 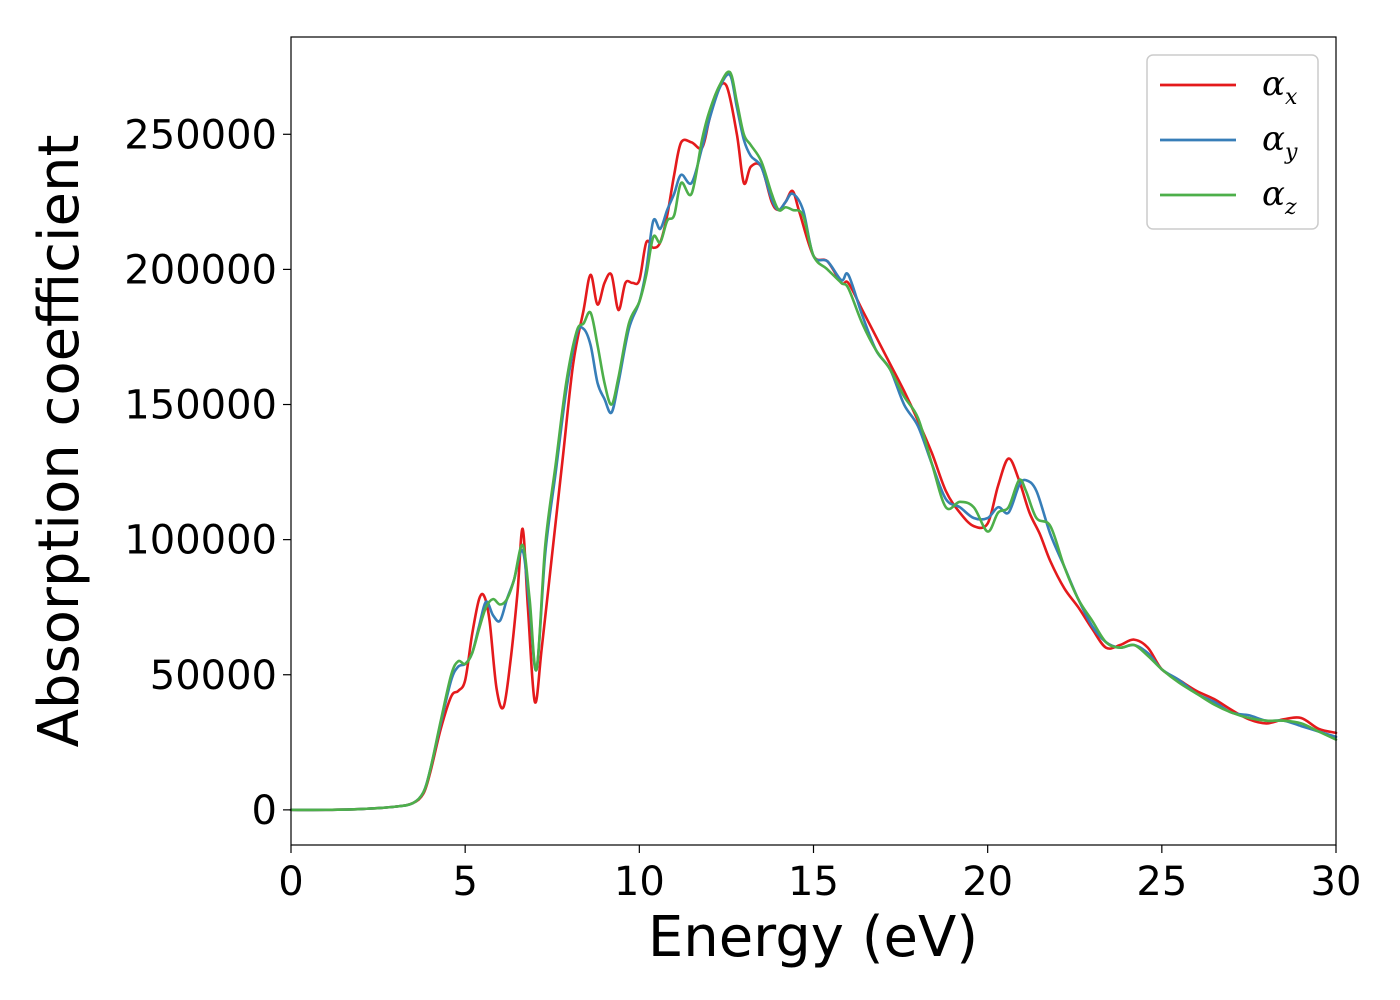 I want to click on y-axis-title: Absorption coefficient, so click(x=59, y=441).